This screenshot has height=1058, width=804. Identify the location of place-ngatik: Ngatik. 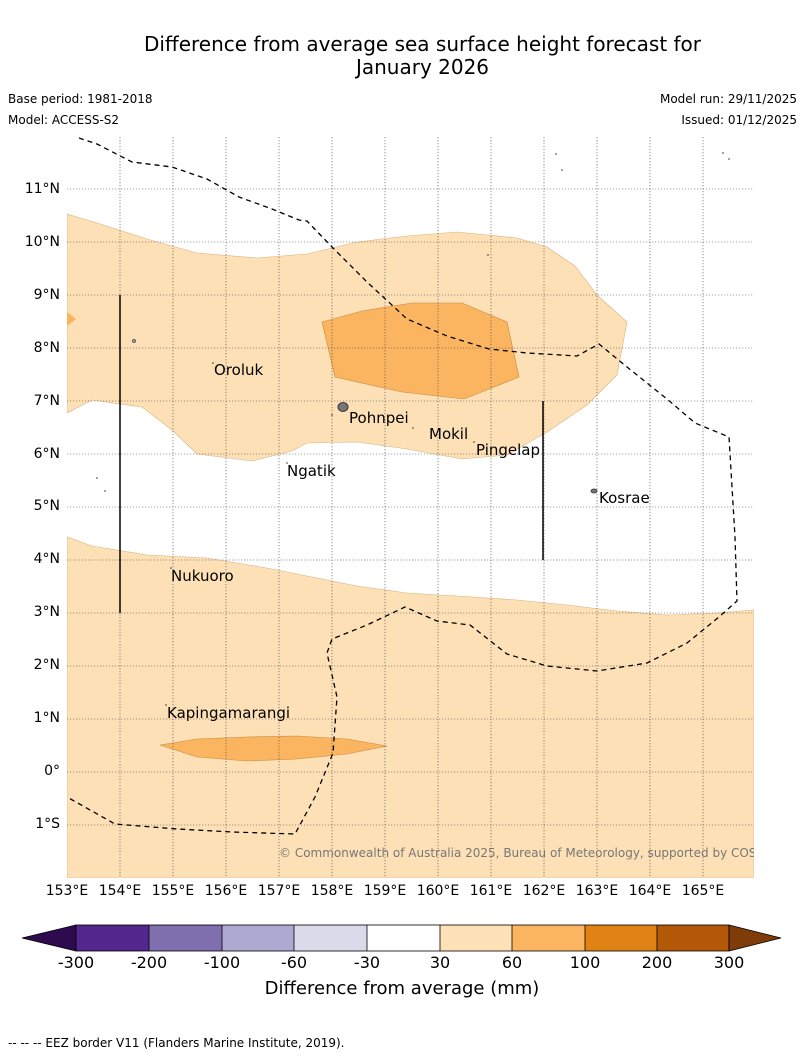
(311, 471).